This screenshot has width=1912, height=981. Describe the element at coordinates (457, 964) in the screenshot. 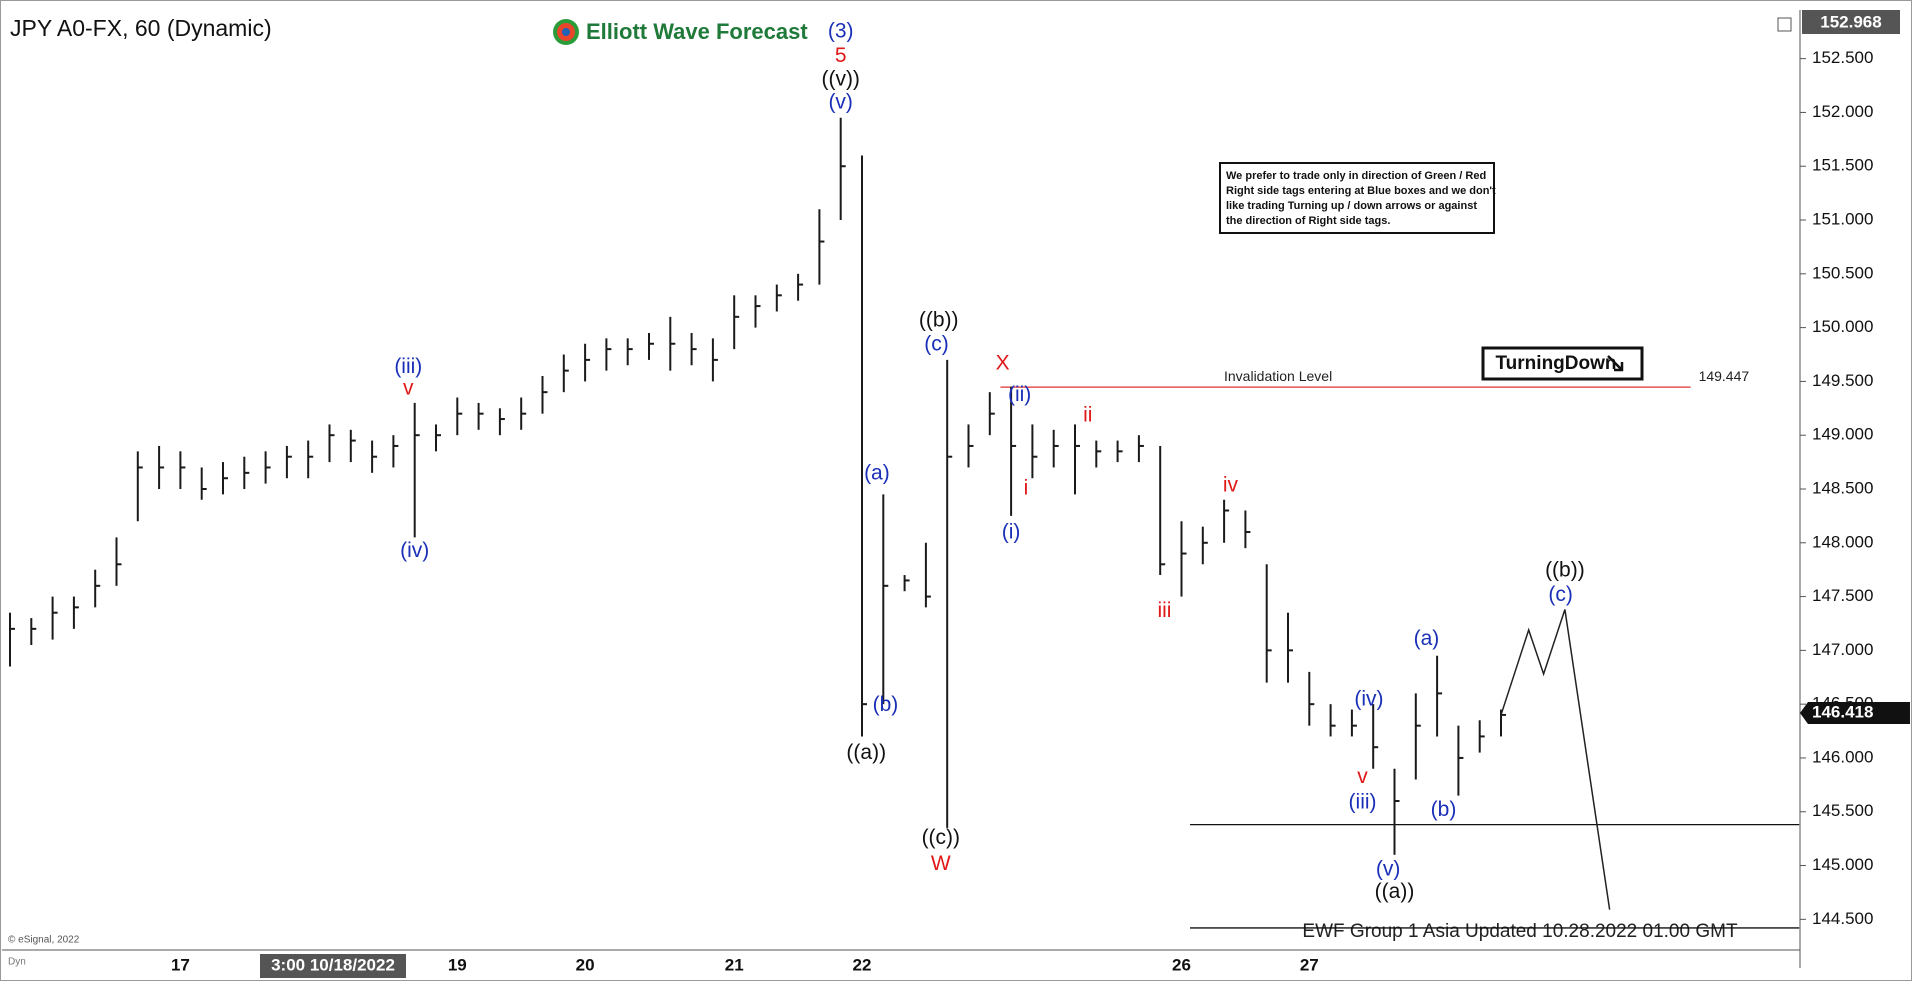

I see `x-tick-label: 19` at that location.